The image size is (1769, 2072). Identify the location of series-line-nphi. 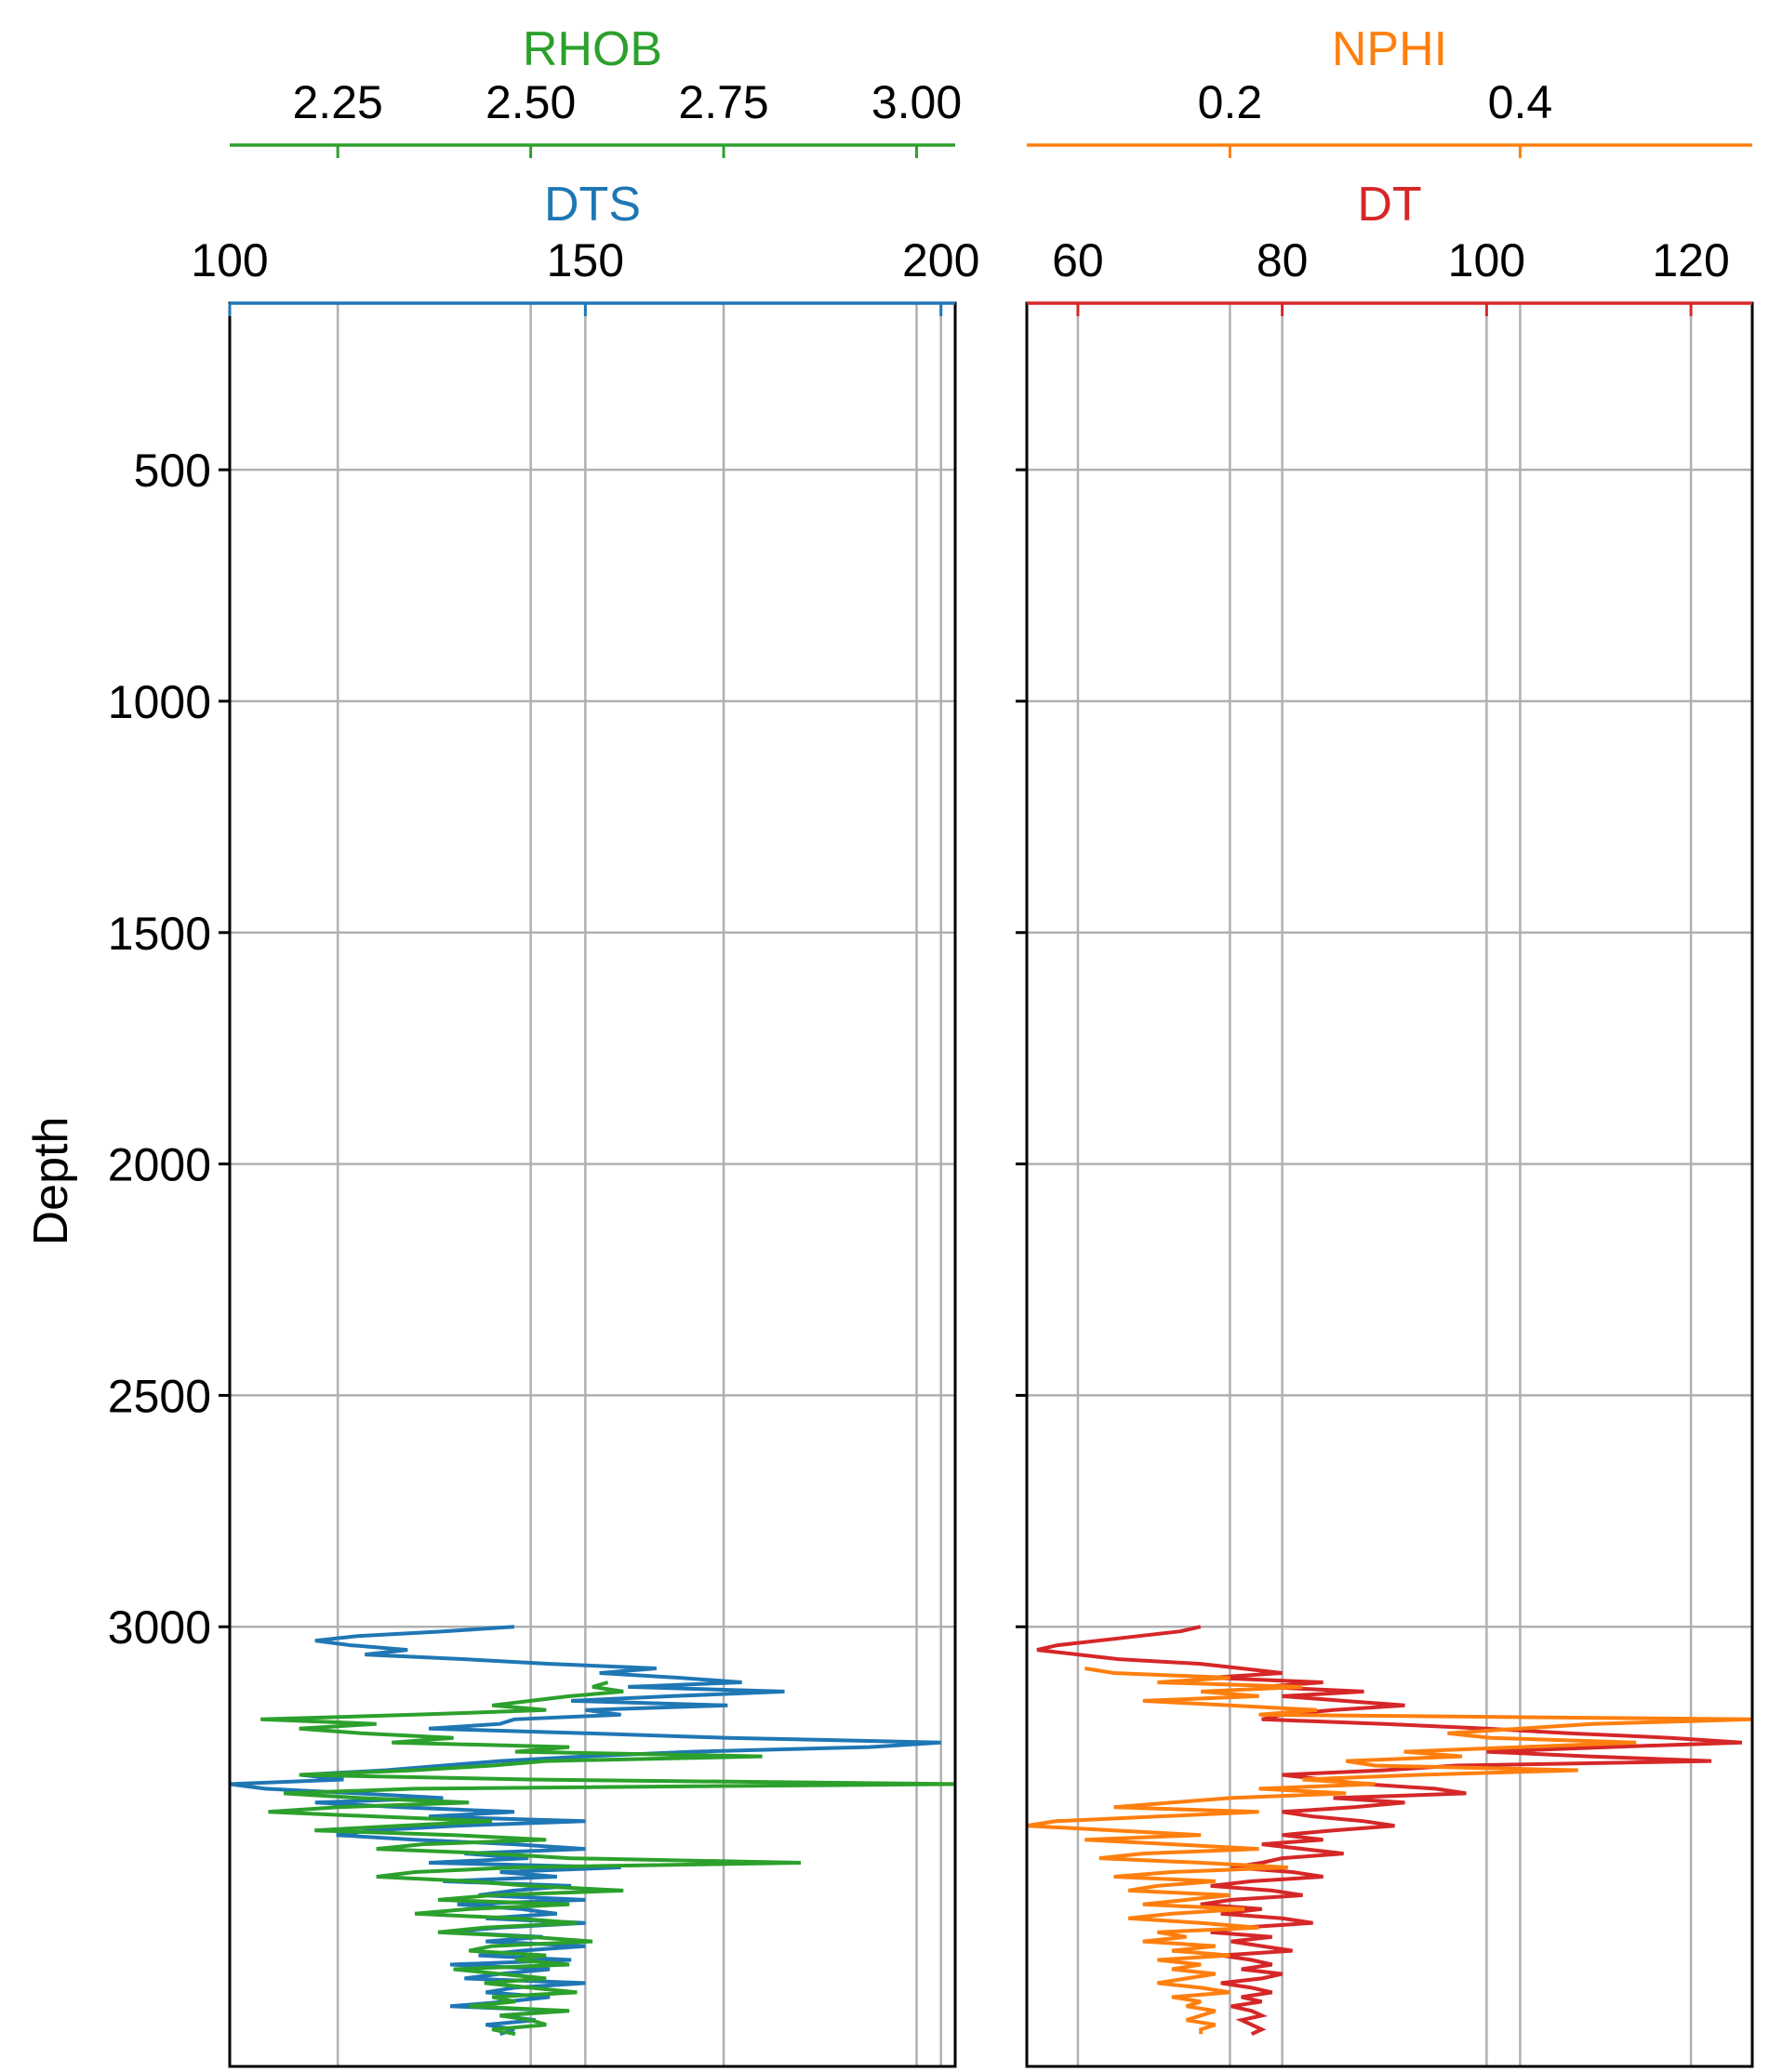
(1389, 1851).